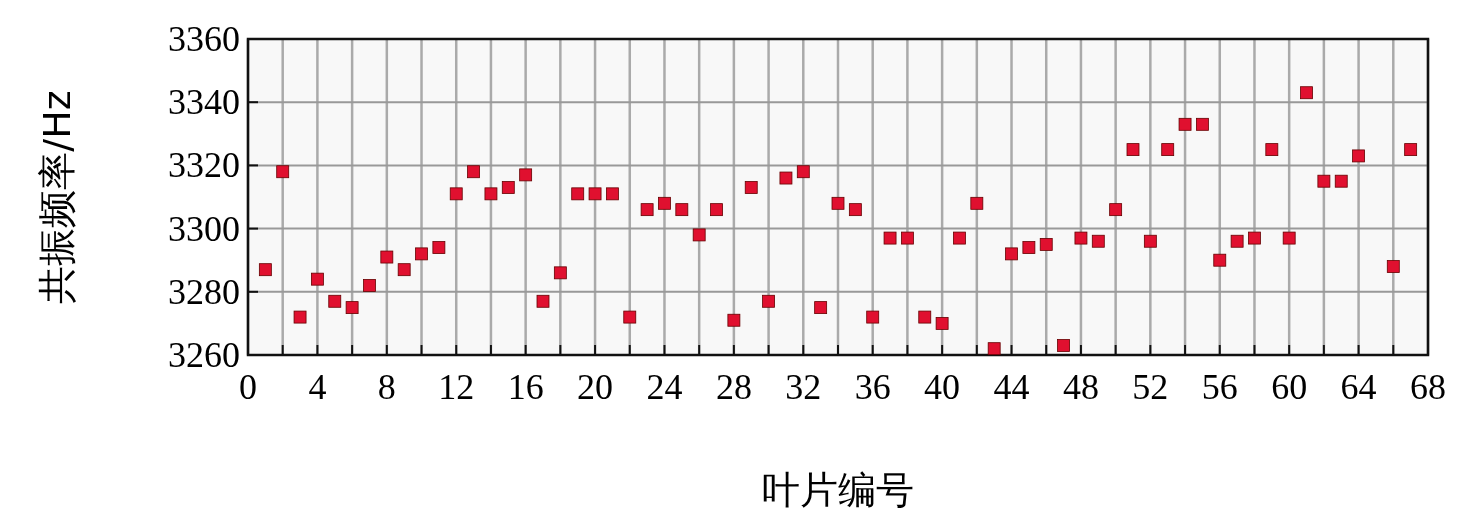 The image size is (1476, 531). Describe the element at coordinates (733, 387) in the screenshot. I see `x-tick-label: 28` at that location.